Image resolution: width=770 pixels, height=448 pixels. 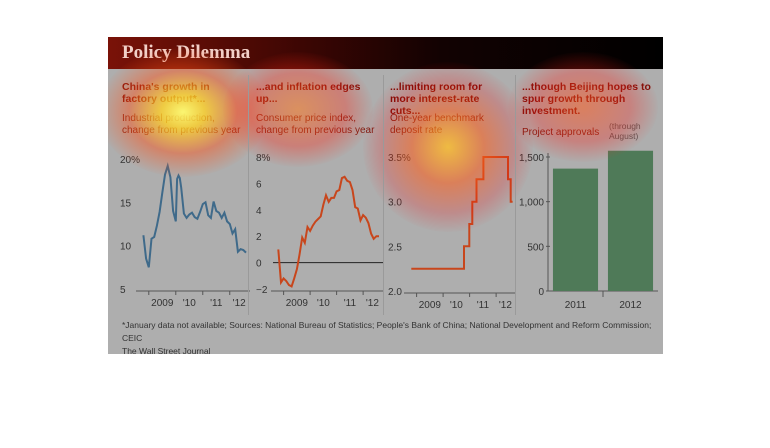 I want to click on y-tick-label: 3.0, so click(x=395, y=203).